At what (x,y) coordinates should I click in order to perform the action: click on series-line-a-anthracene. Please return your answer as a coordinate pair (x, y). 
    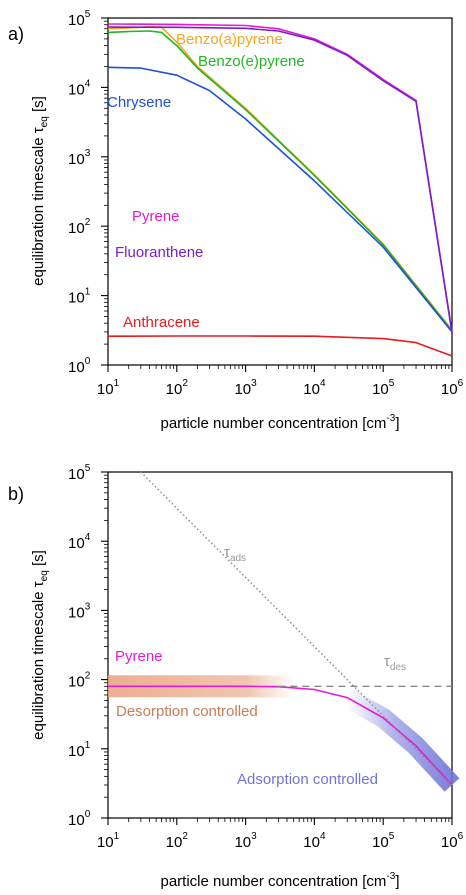
    Looking at the image, I should click on (280, 346).